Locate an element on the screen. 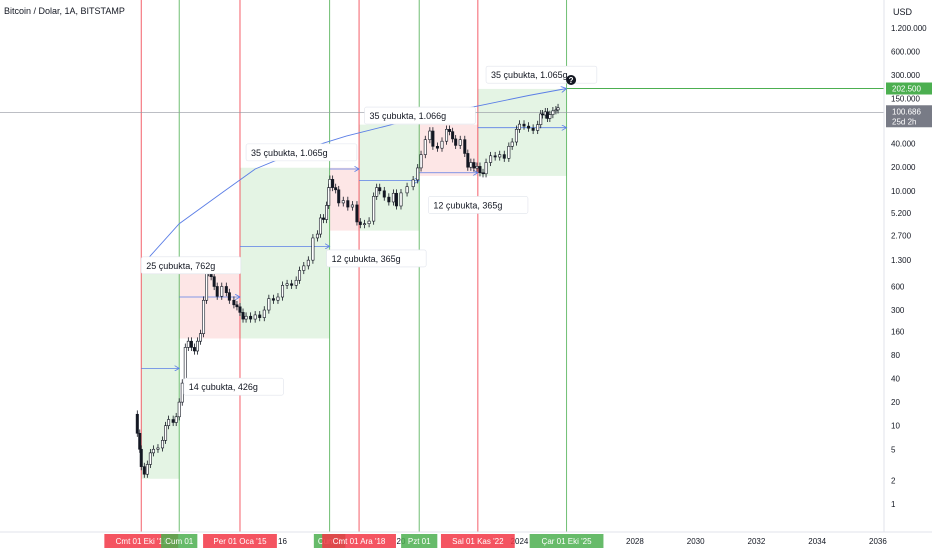 Image resolution: width=932 pixels, height=550 pixels. target-price-value: 202.500 is located at coordinates (906, 89).